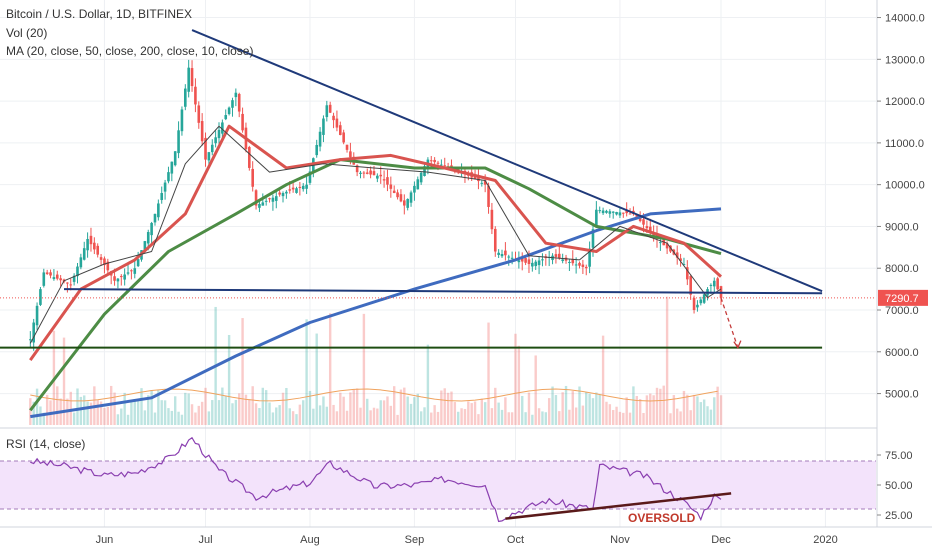 The image size is (932, 555). Describe the element at coordinates (902, 353) in the screenshot. I see `price-tick-label: 6000.0` at that location.